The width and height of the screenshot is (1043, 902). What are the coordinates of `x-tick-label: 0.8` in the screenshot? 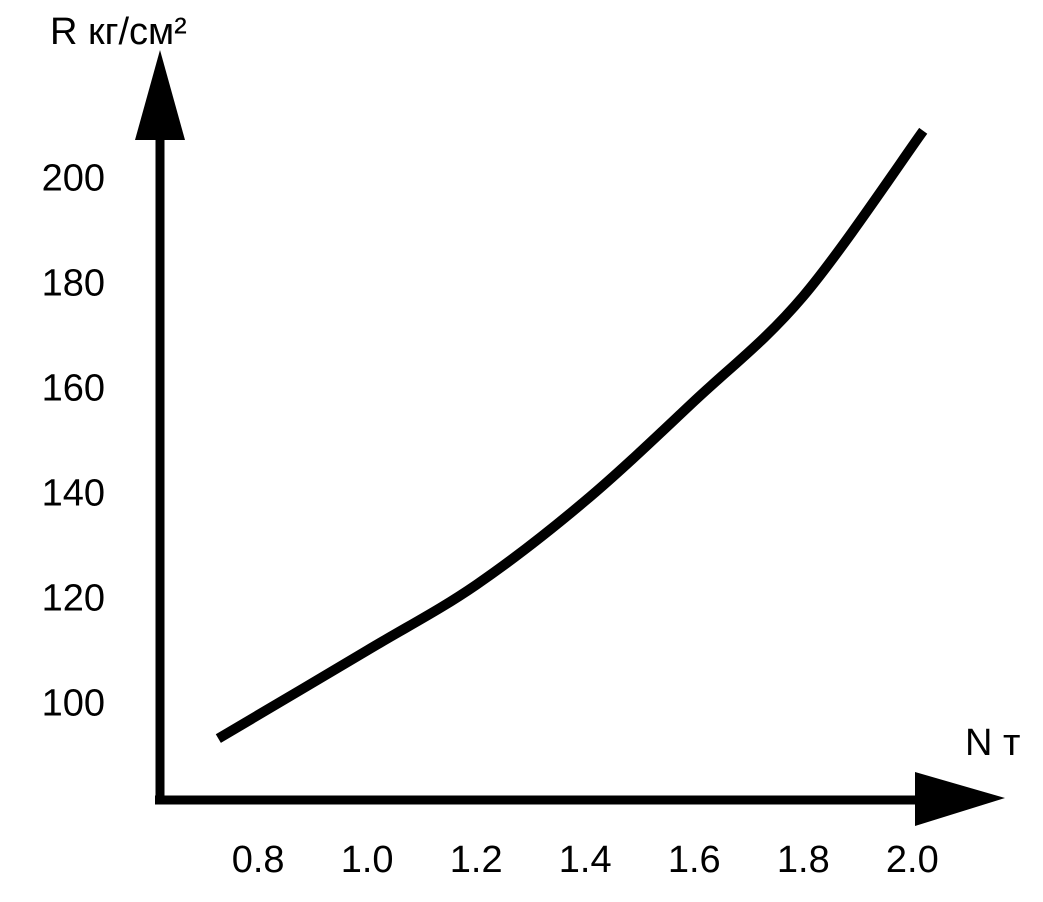 It's located at (258, 860).